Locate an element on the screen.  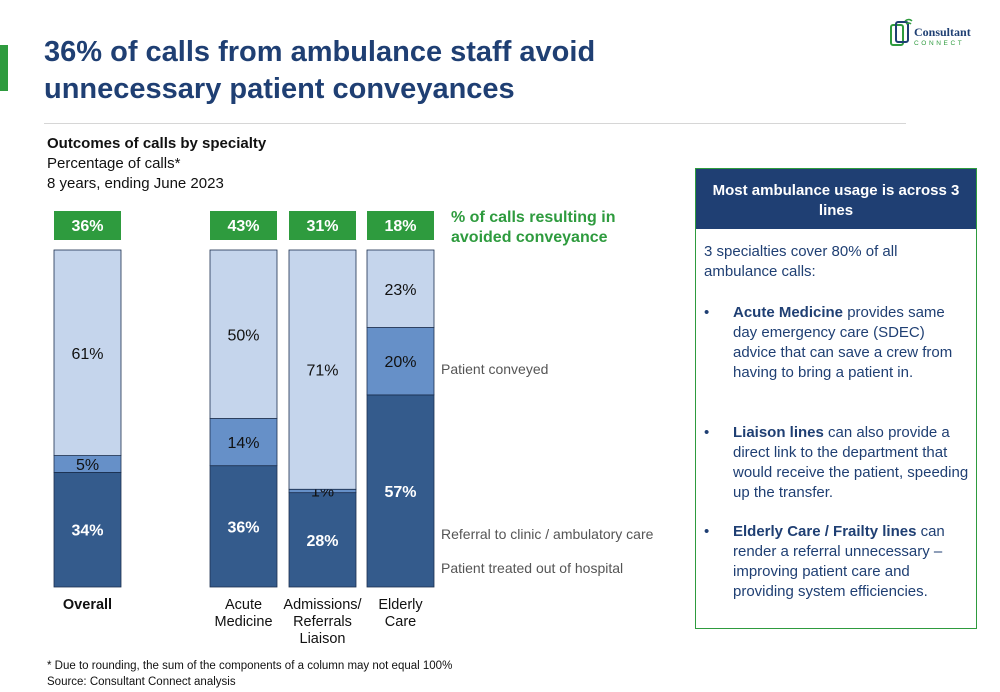
data-label-treated: 34% is located at coordinates (87, 531).